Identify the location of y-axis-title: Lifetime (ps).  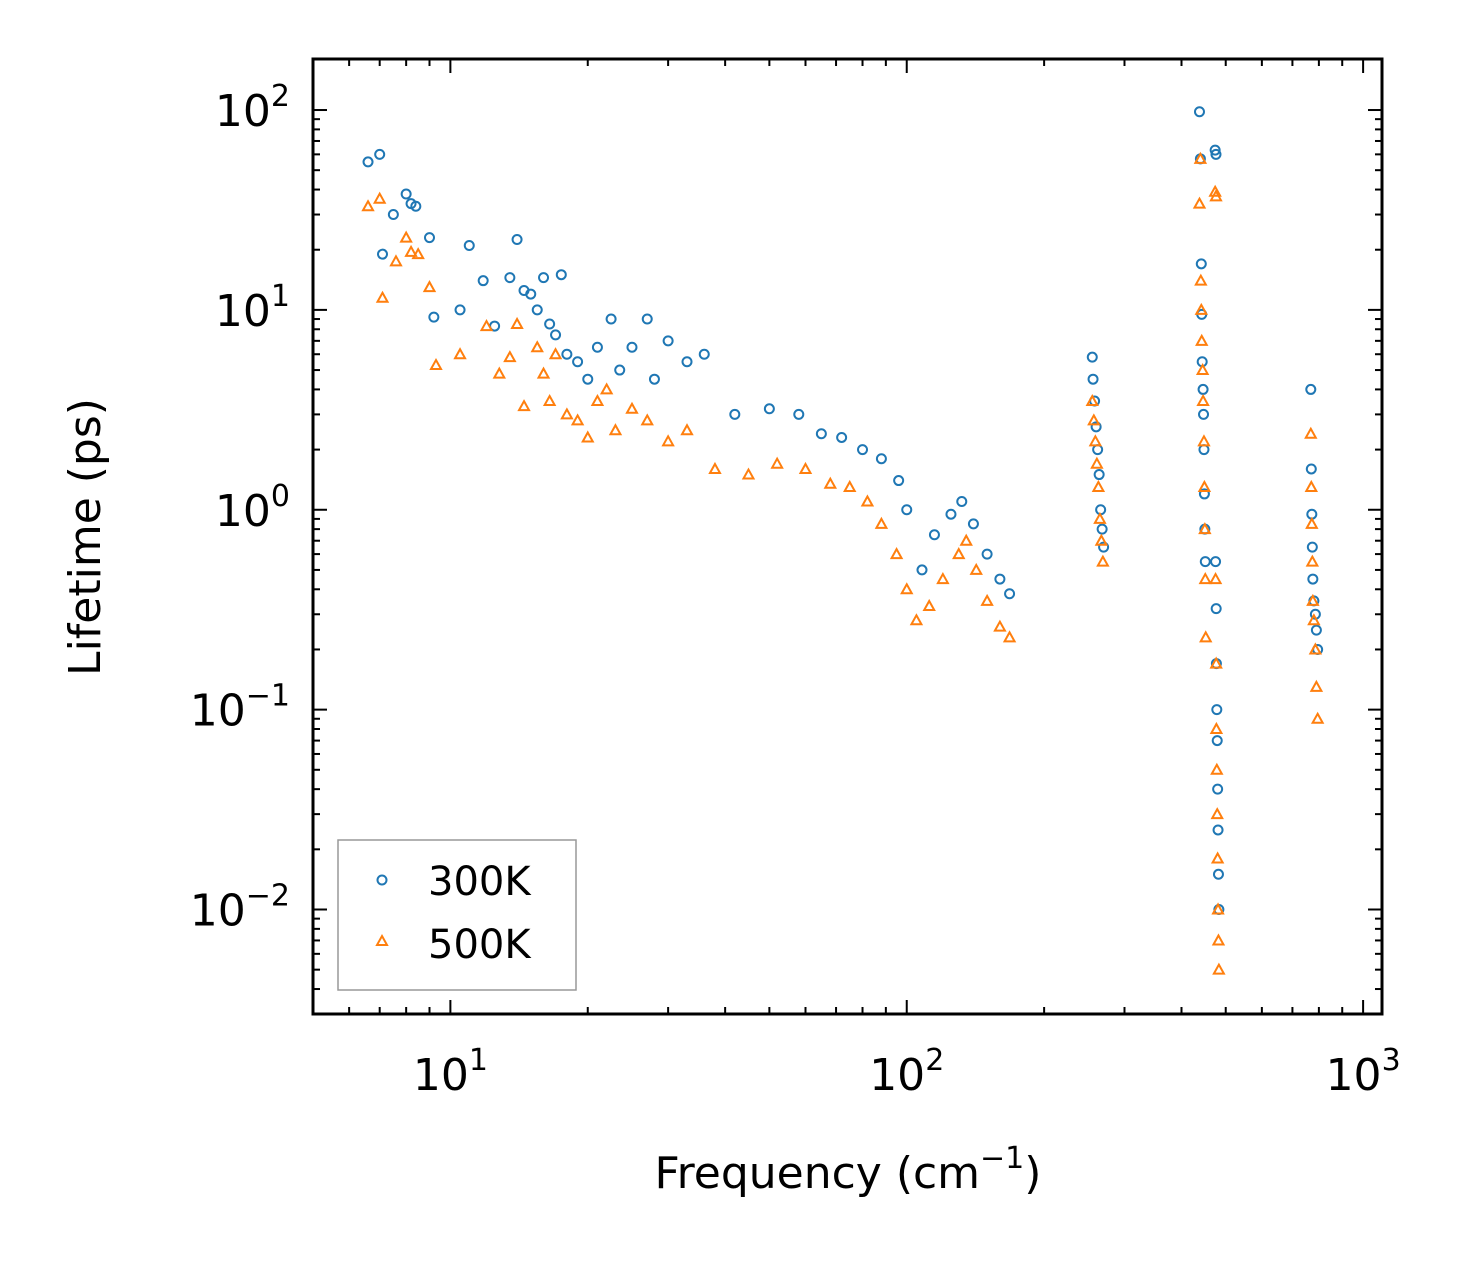
(85, 537).